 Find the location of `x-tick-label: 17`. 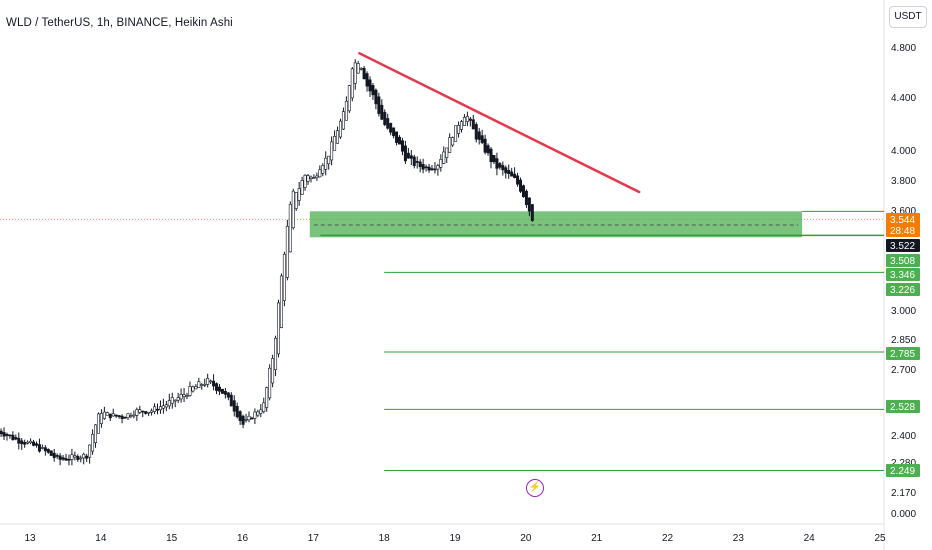

x-tick-label: 17 is located at coordinates (314, 538).